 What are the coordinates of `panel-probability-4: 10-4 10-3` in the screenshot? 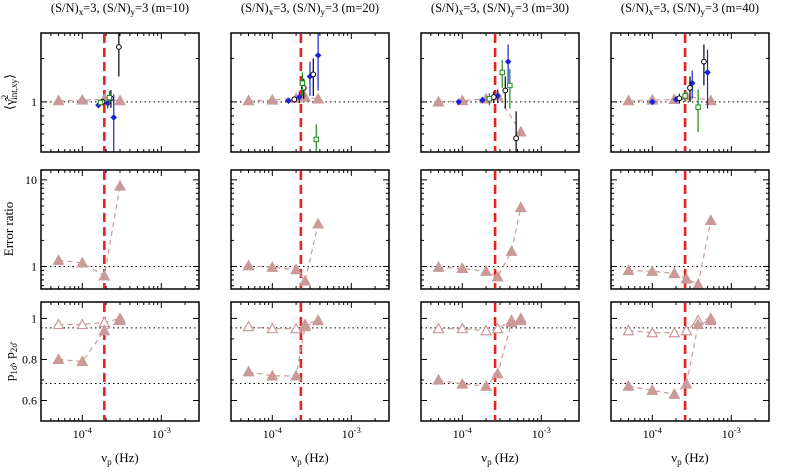 It's located at (690, 371).